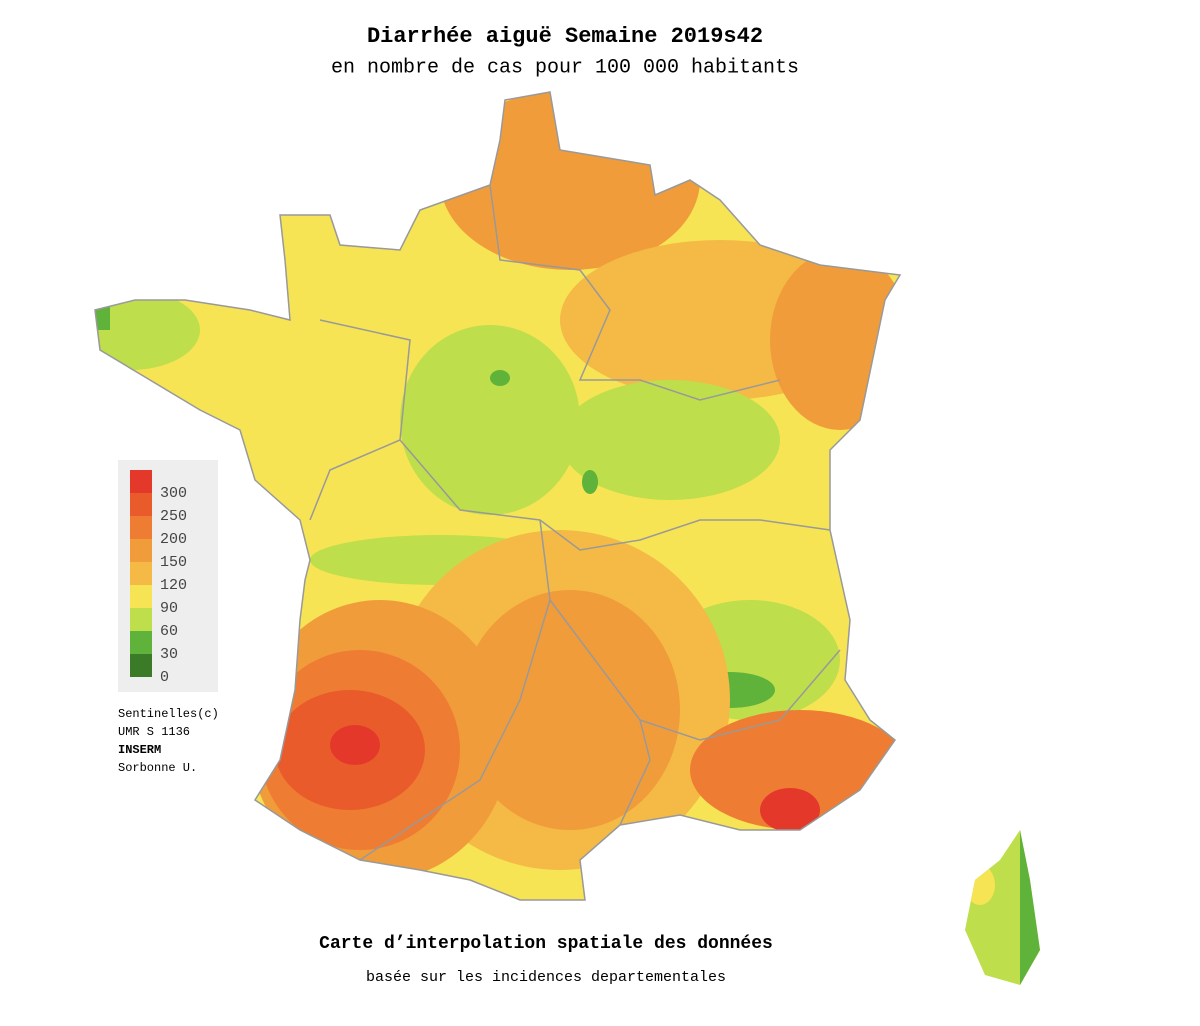  I want to click on map-subtitle: en nombre de cas pour 100 000 habitants, so click(565, 67).